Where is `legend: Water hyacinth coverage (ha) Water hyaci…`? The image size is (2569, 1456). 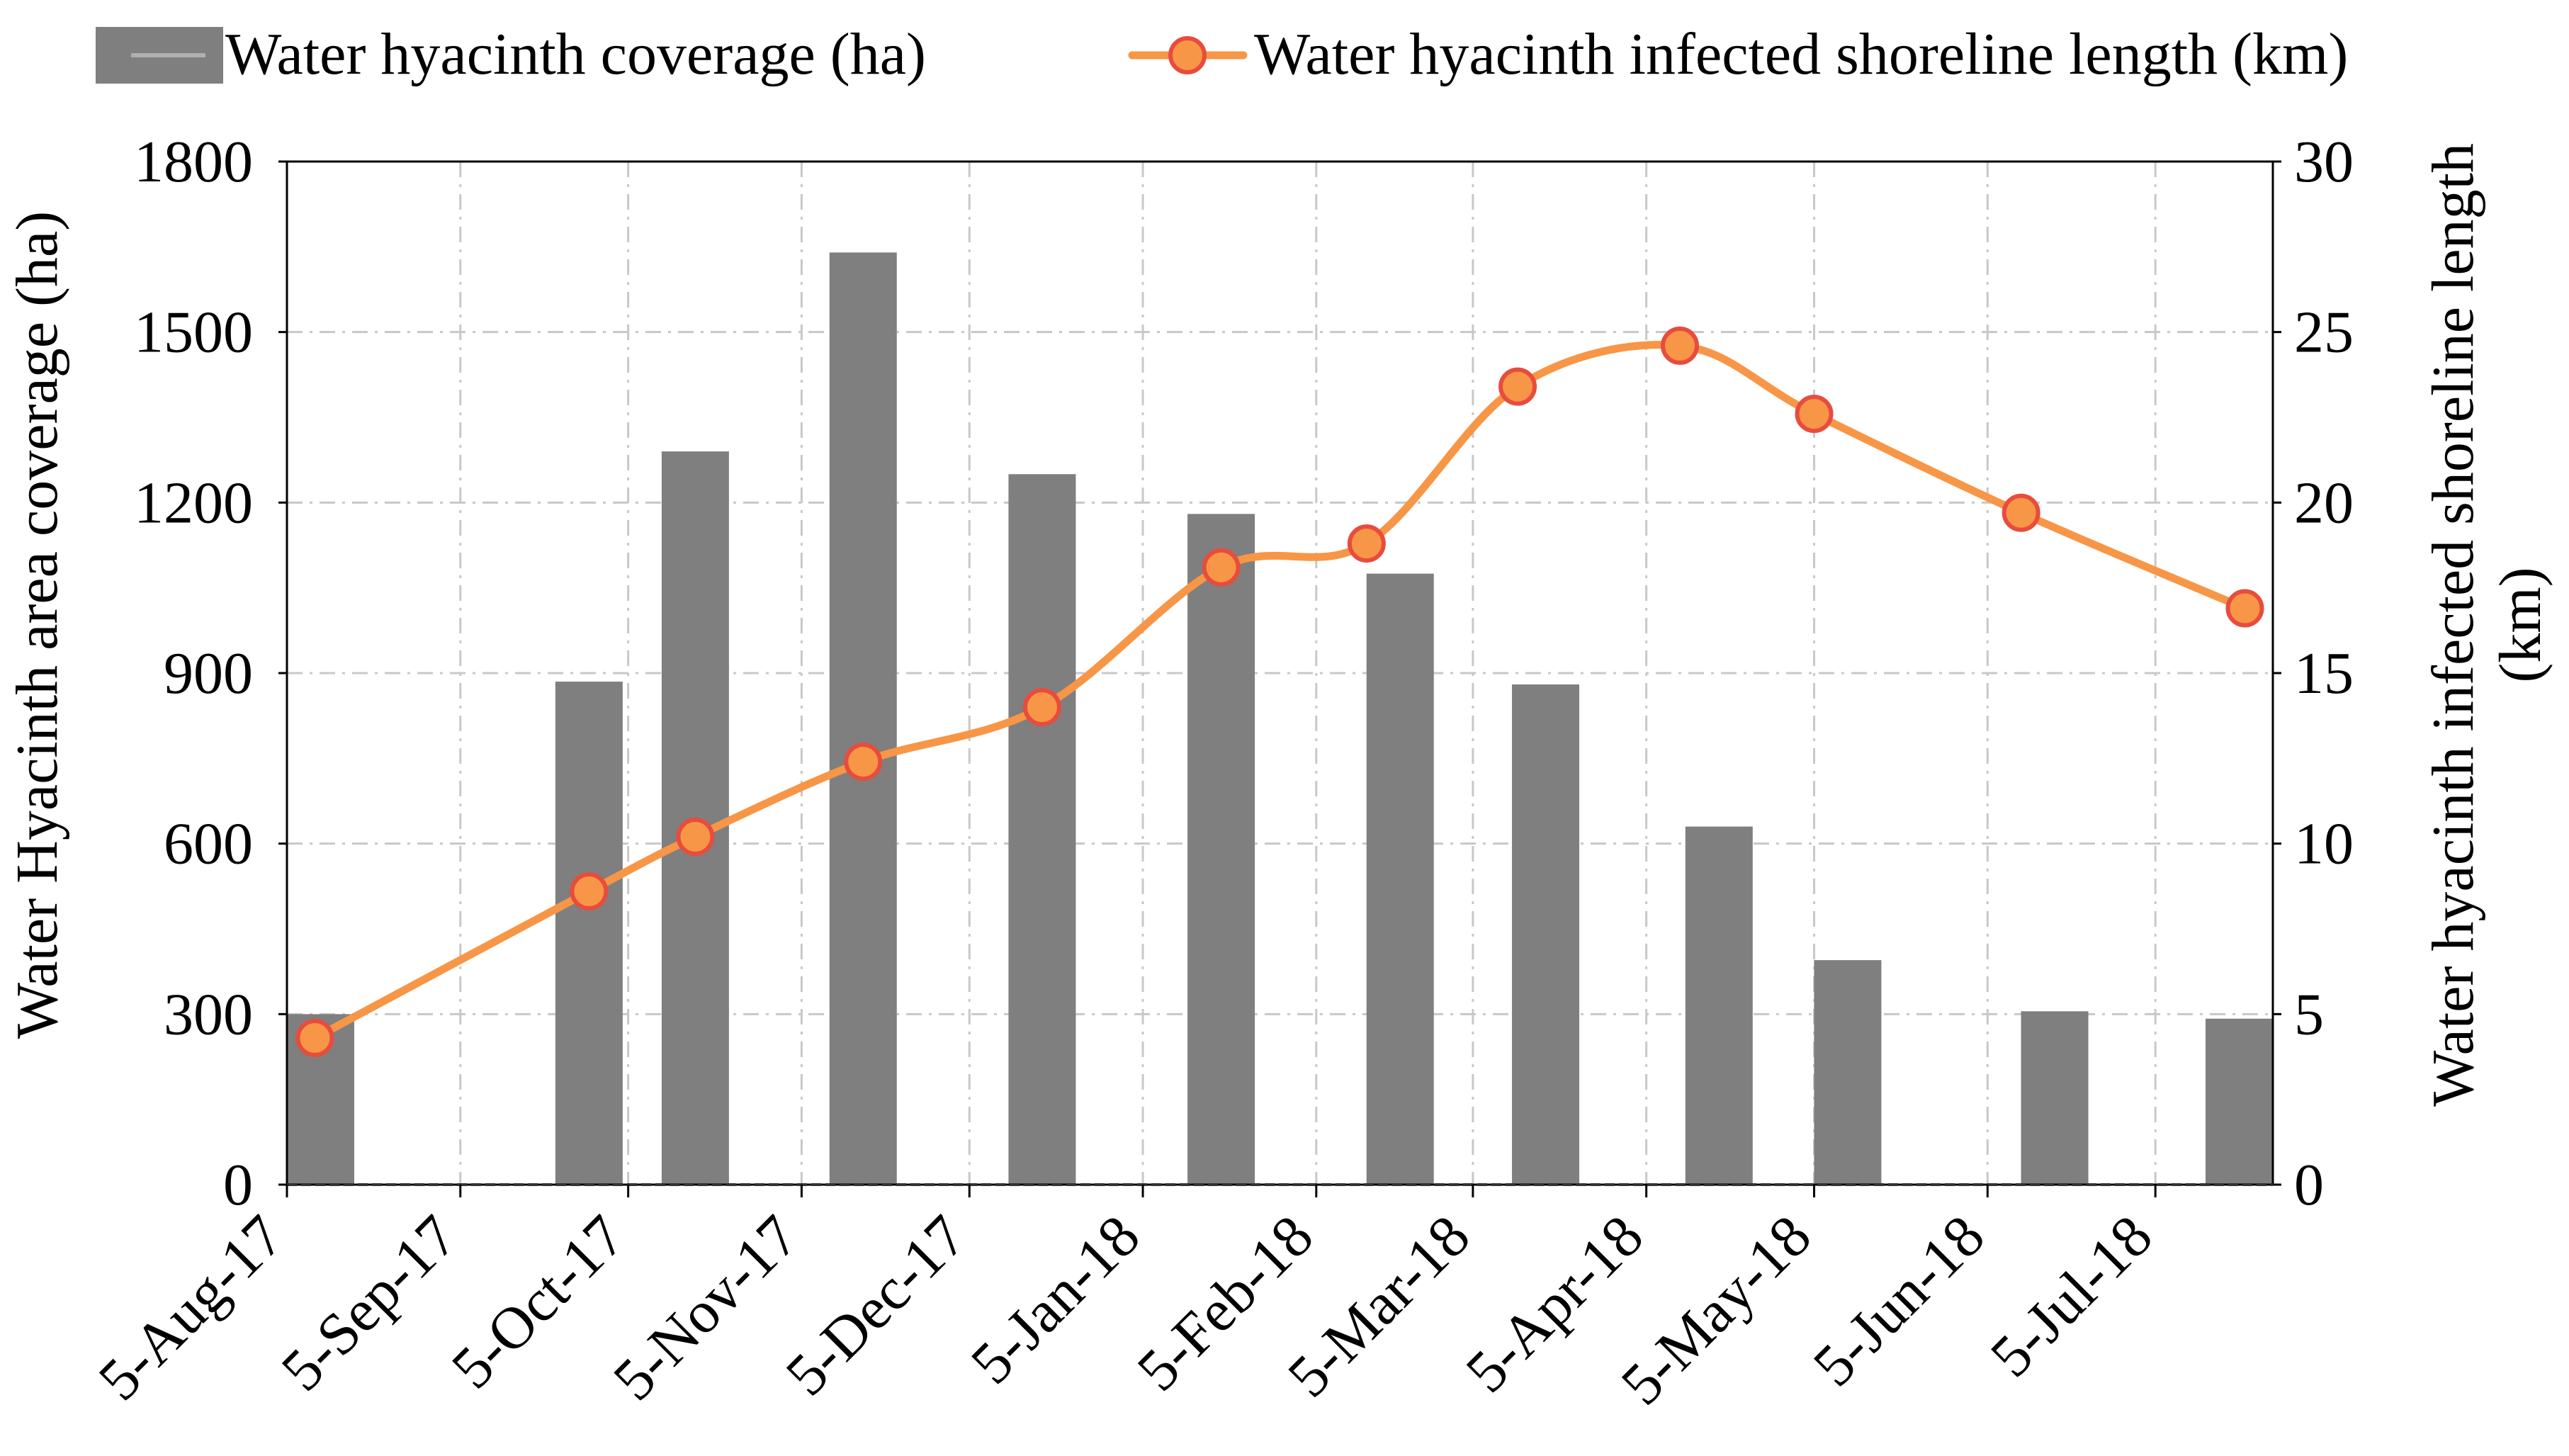 legend: Water hyacinth coverage (ha) Water hyaci… is located at coordinates (1222, 54).